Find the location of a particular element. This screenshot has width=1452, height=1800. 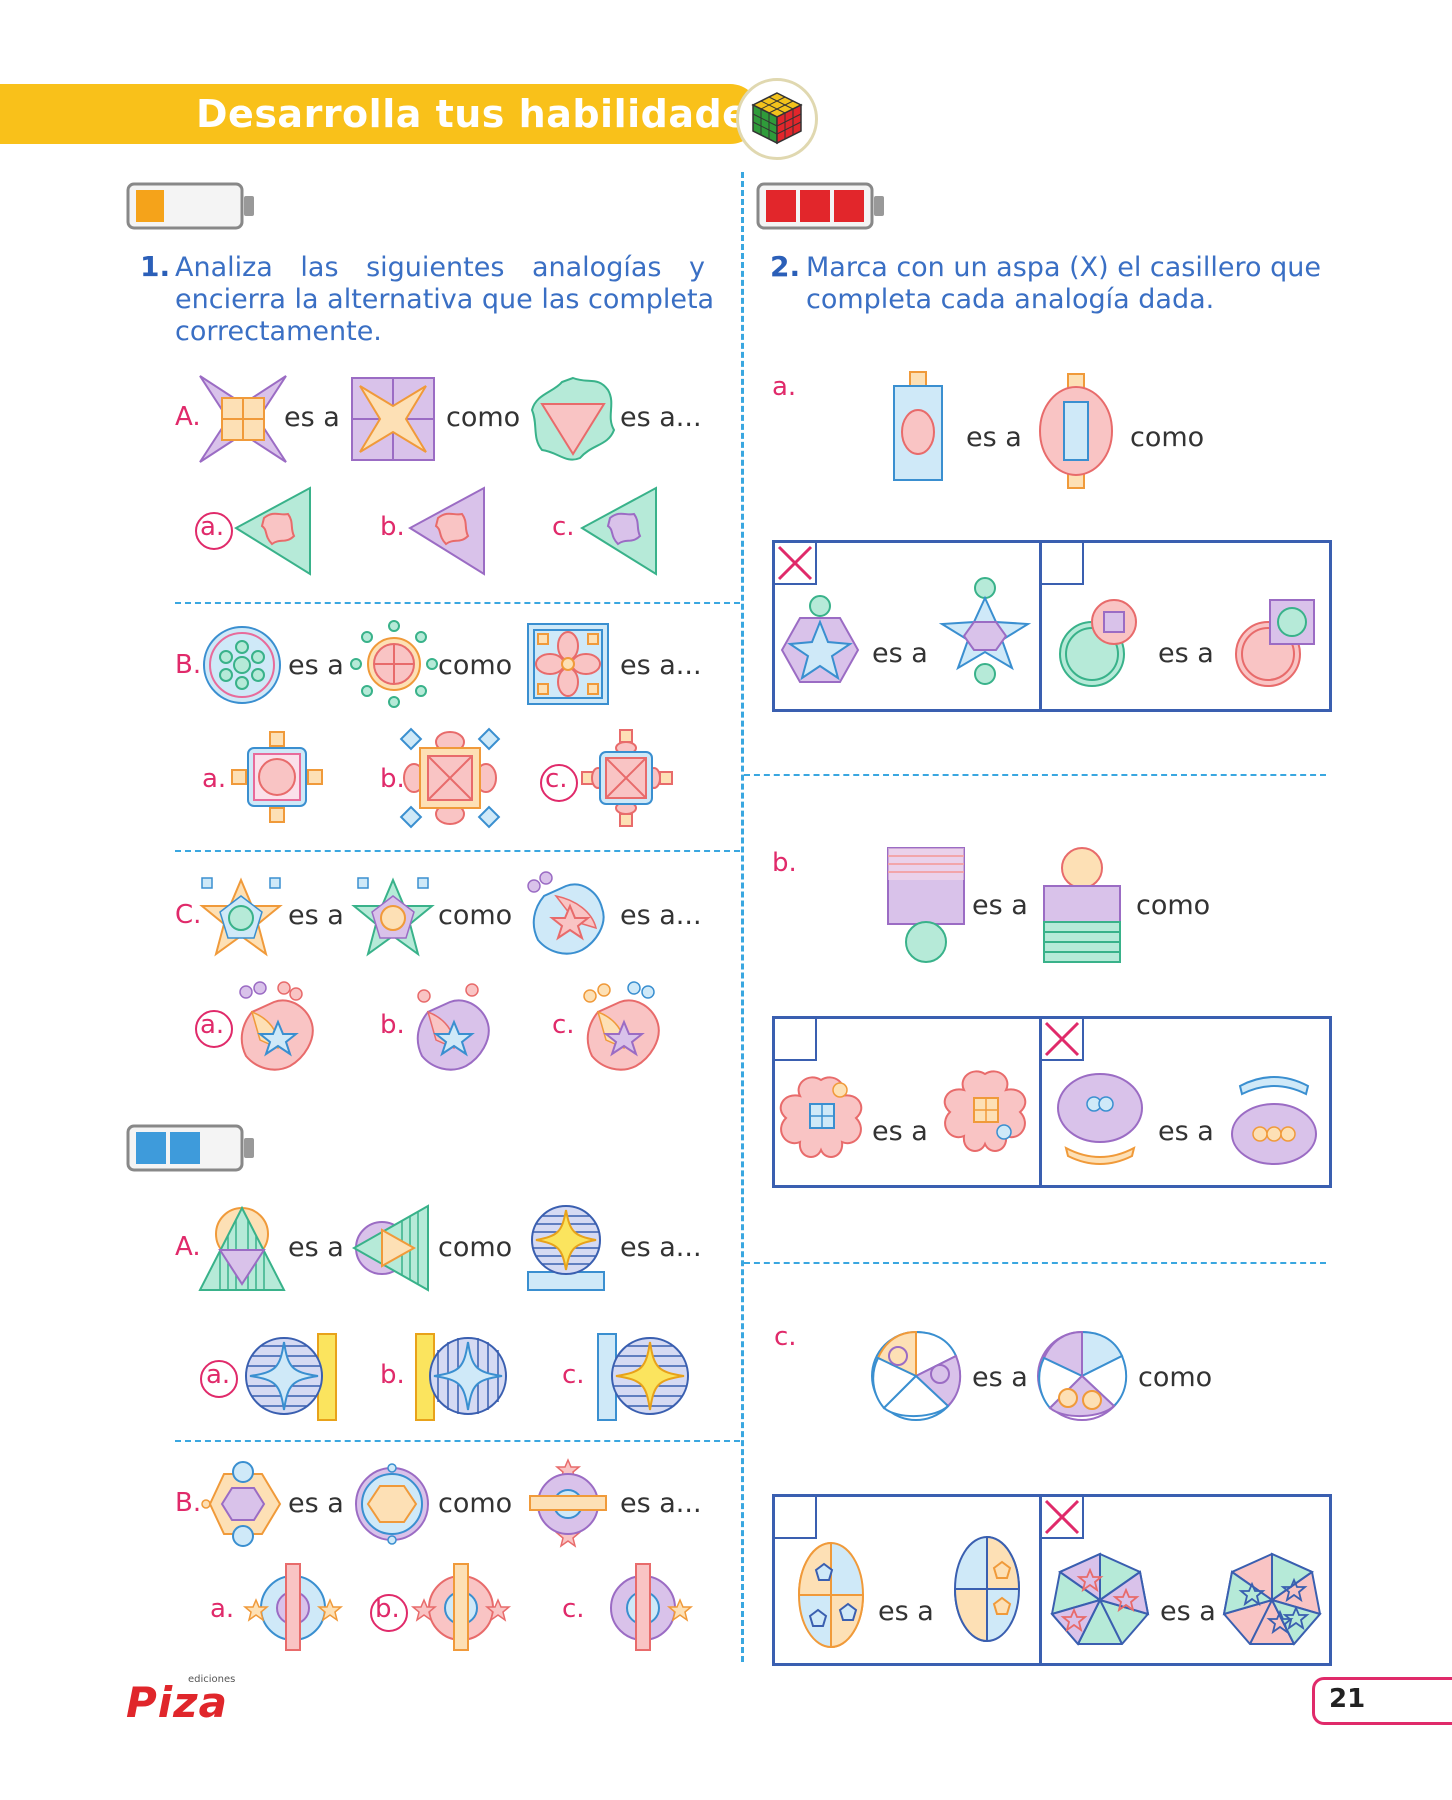

star-pentagon-2-icon is located at coordinates (393, 917).